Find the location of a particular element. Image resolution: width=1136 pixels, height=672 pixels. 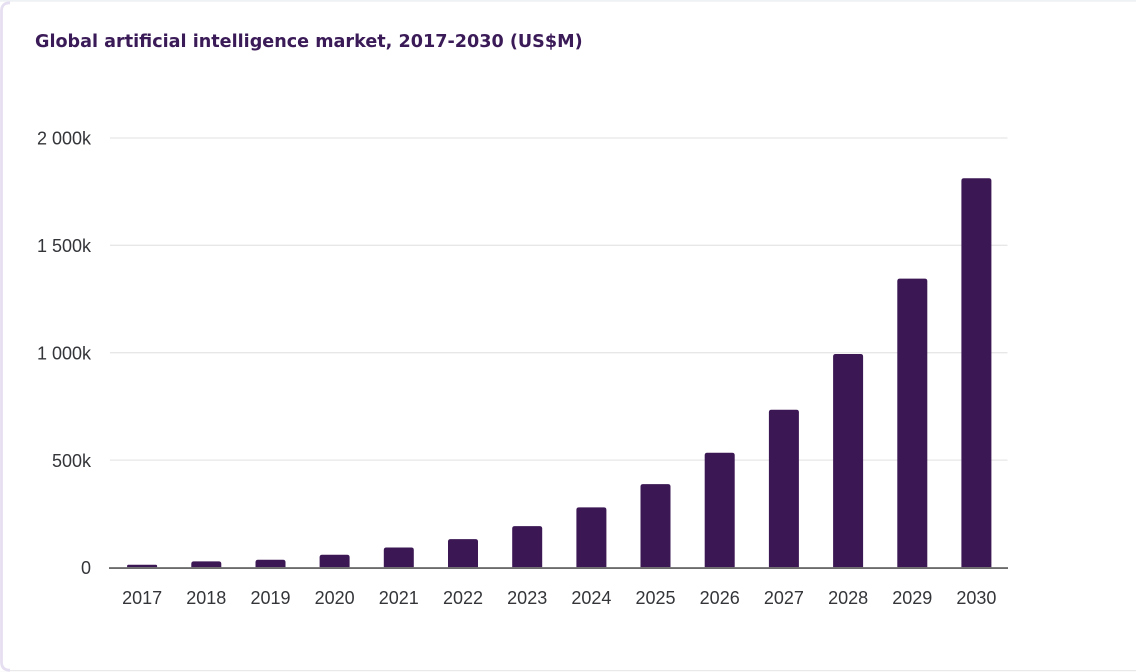

svg-text: 2030 is located at coordinates (976, 598).